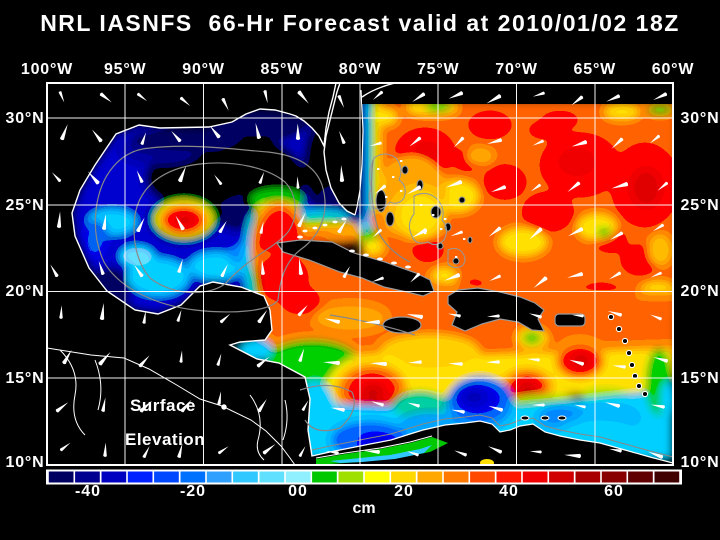  Describe the element at coordinates (673, 69) in the screenshot. I see `svg-text: 60°W` at that location.